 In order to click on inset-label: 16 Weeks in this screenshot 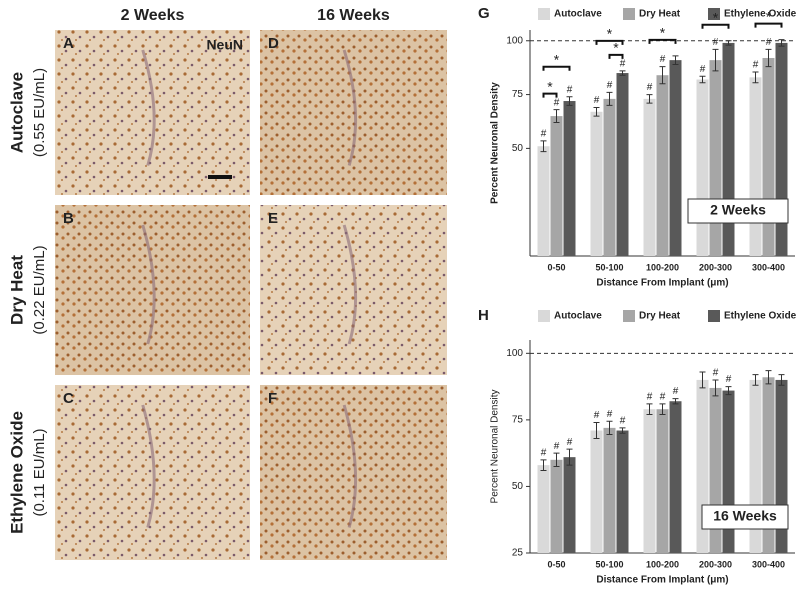, I will do `click(745, 516)`.